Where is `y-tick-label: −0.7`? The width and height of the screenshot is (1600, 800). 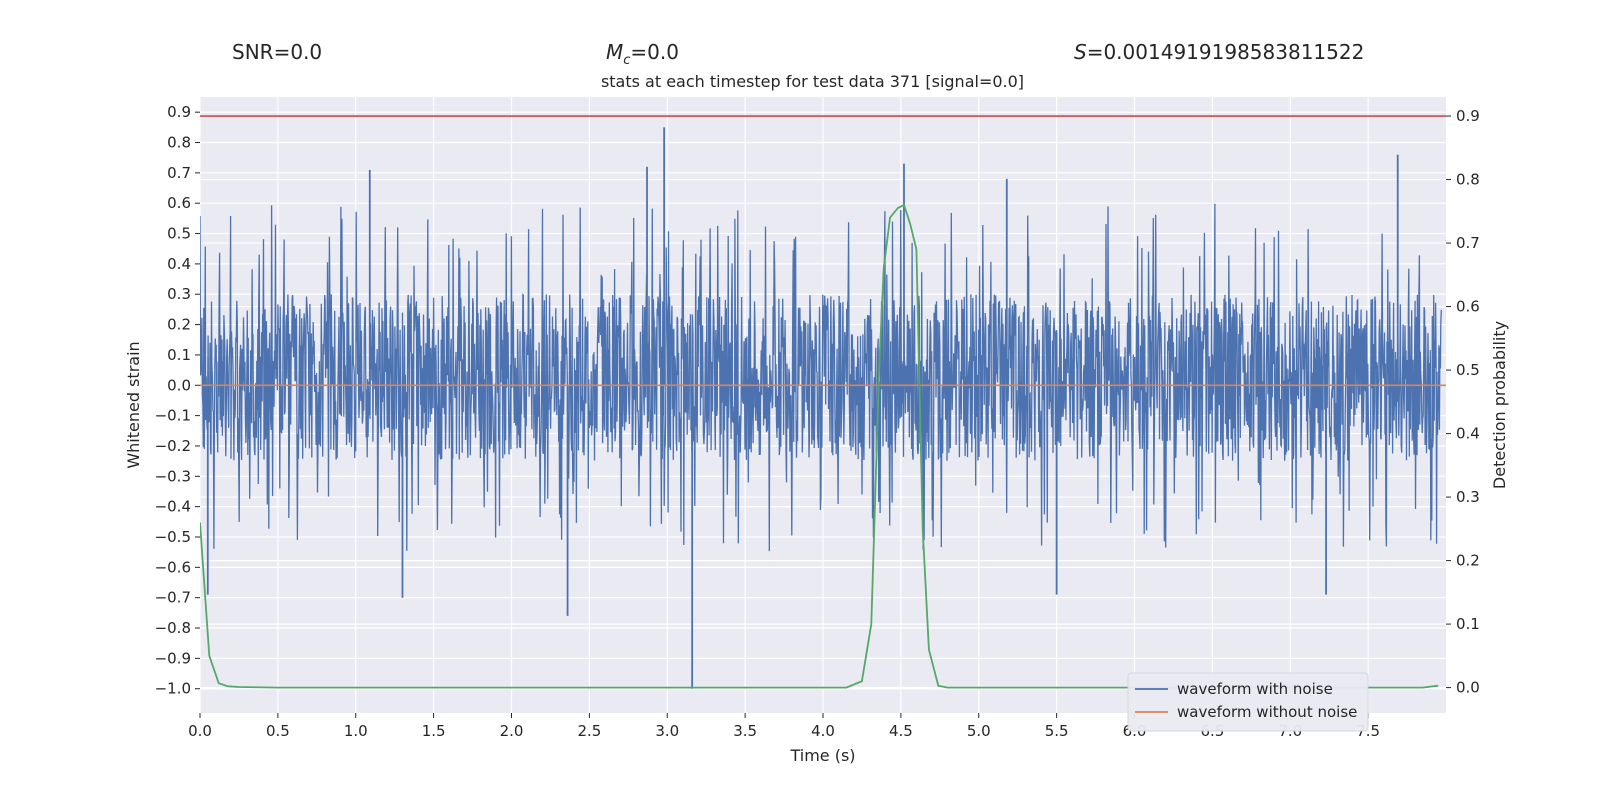
y-tick-label: −0.7 is located at coordinates (173, 598).